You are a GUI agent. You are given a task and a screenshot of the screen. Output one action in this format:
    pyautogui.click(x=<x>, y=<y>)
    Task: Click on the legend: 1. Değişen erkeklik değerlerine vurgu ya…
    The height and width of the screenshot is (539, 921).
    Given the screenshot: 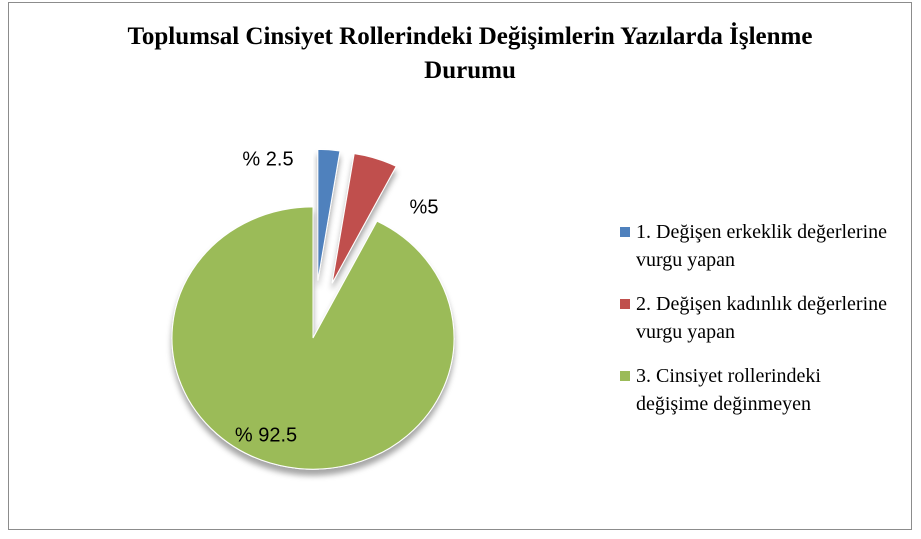 What is the action you would take?
    pyautogui.click(x=755, y=326)
    